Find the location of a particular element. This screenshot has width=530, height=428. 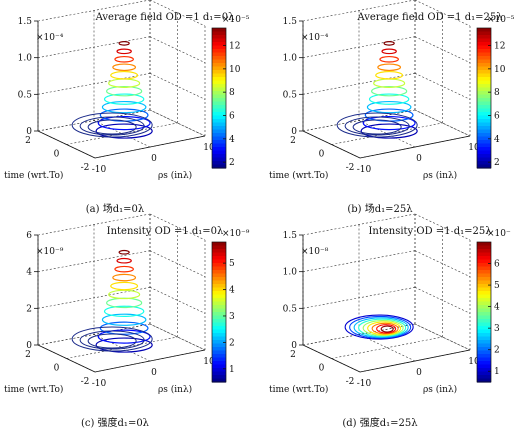

y-tick-label: -2 is located at coordinates (350, 168).